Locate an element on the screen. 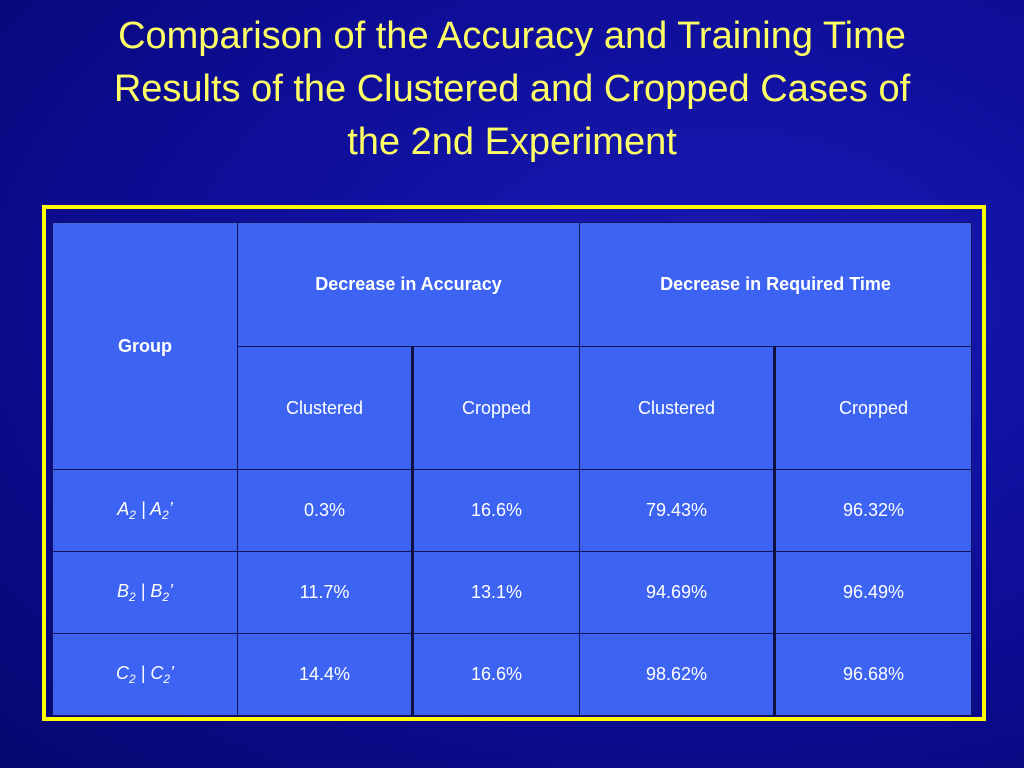 This screenshot has height=768, width=1024. table-row: C2 | C2’ 14.4% 16.6% 98.62% 96.68% is located at coordinates (512, 674).